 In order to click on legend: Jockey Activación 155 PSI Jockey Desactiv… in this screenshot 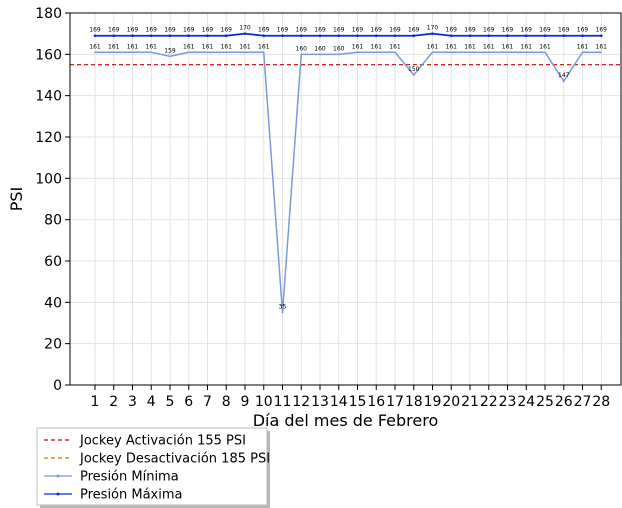, I will do `click(153, 467)`.